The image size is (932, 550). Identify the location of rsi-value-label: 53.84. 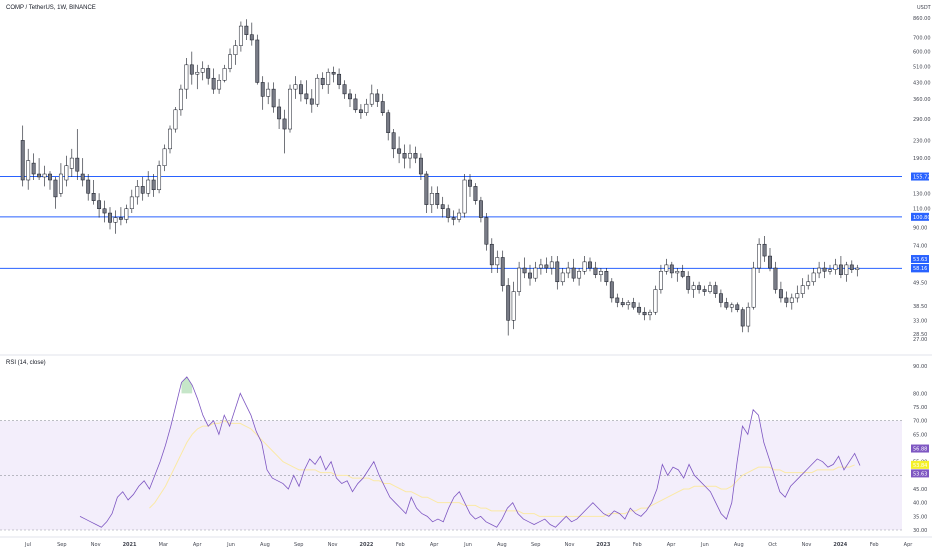
(920, 466).